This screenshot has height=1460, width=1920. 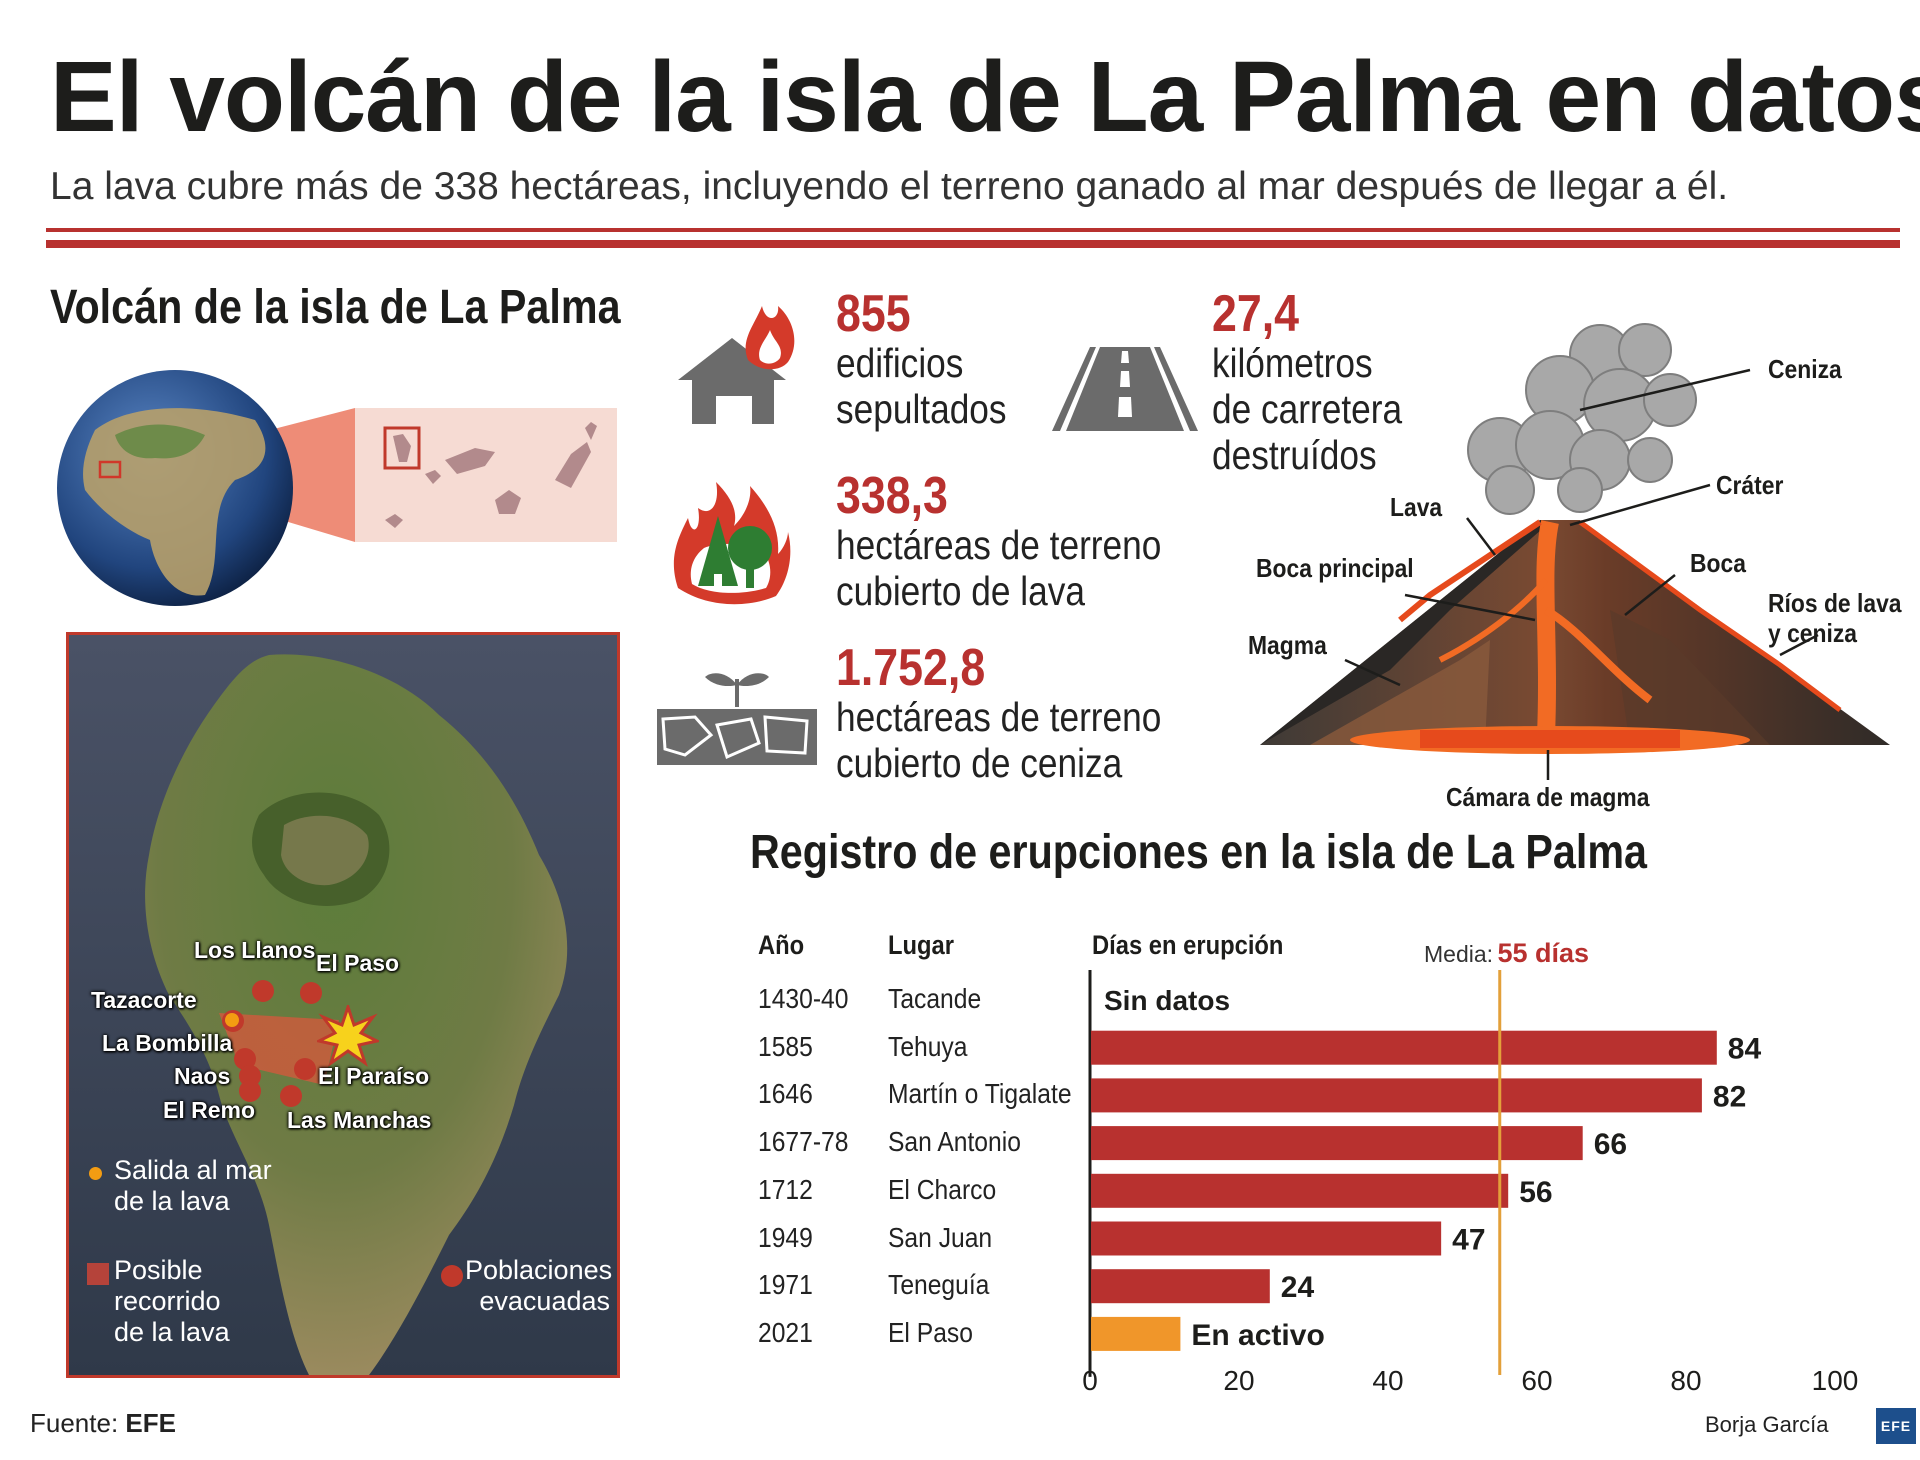 I want to click on header-divider-bottom, so click(x=973, y=244).